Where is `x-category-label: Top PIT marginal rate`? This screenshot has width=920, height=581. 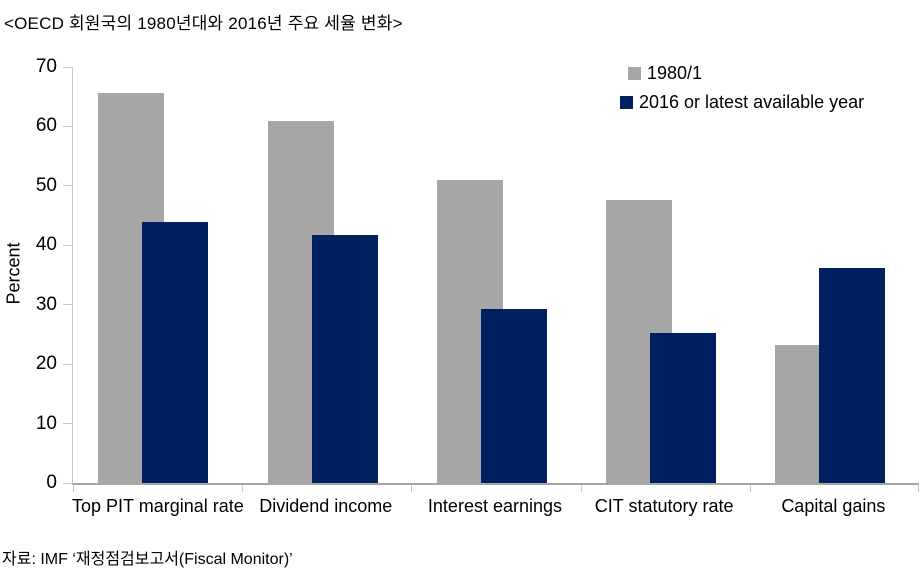
x-category-label: Top PIT marginal rate is located at coordinates (158, 506).